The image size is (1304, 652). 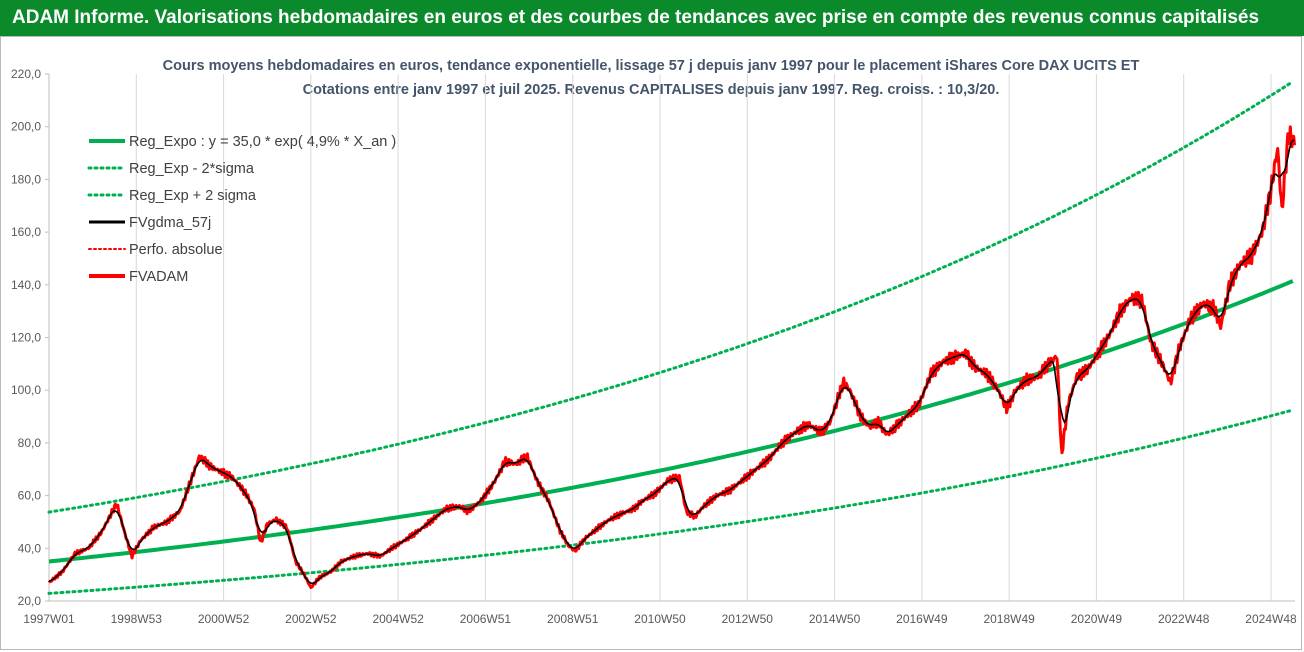 I want to click on y-tick-label: 120,0, so click(x=26, y=338).